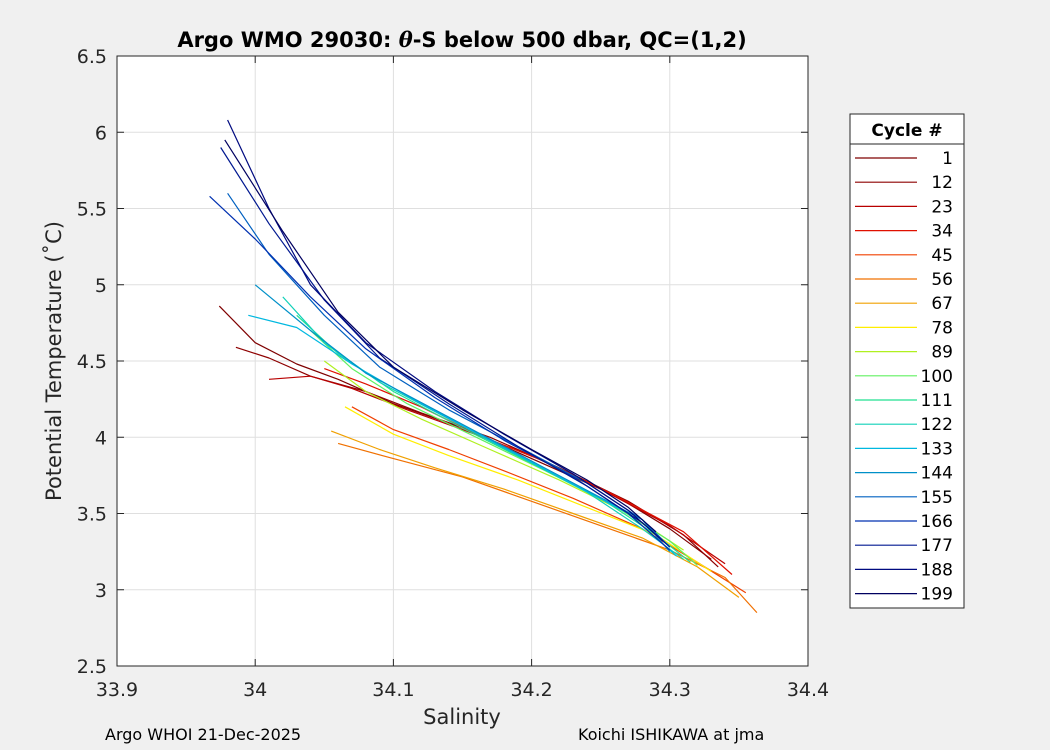  I want to click on y-tick-label: 4.5, so click(92, 362).